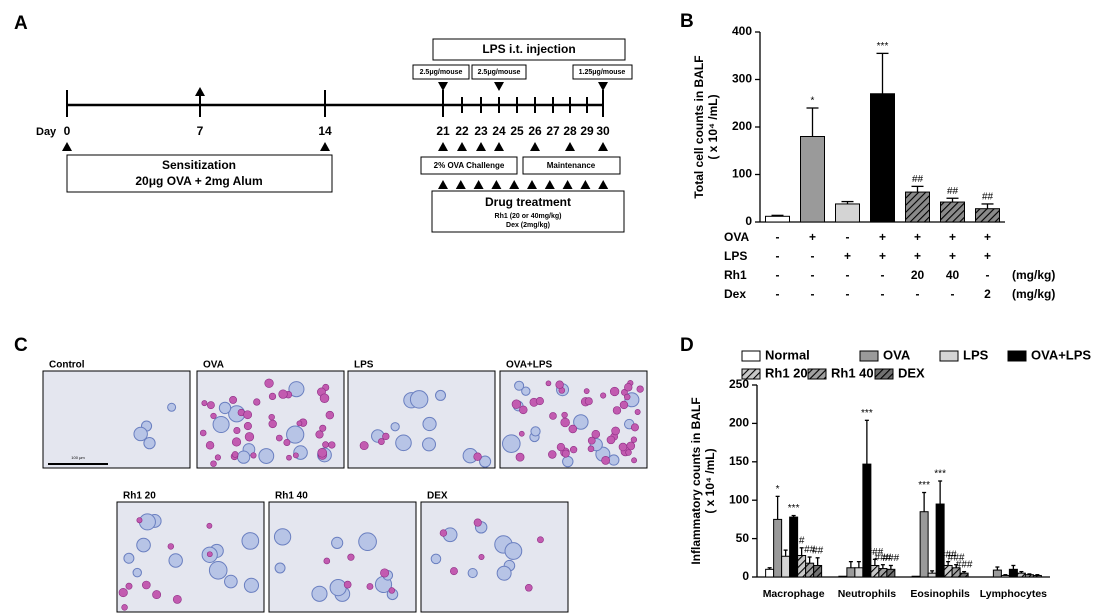 Image resolution: width=1114 pixels, height=614 pixels. What do you see at coordinates (696, 480) in the screenshot?
I see `y-axis-label: Inflammatory counts in BALF` at bounding box center [696, 480].